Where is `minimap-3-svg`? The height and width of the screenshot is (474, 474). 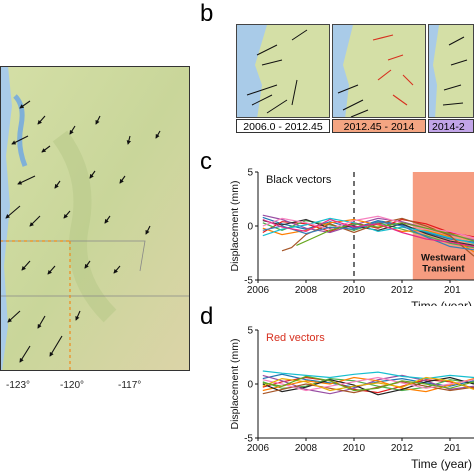 minimap-3-svg is located at coordinates (451, 71).